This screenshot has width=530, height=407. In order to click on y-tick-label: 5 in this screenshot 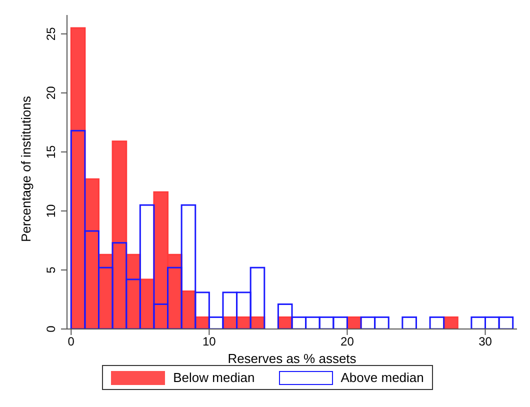, I will do `click(51, 270)`.